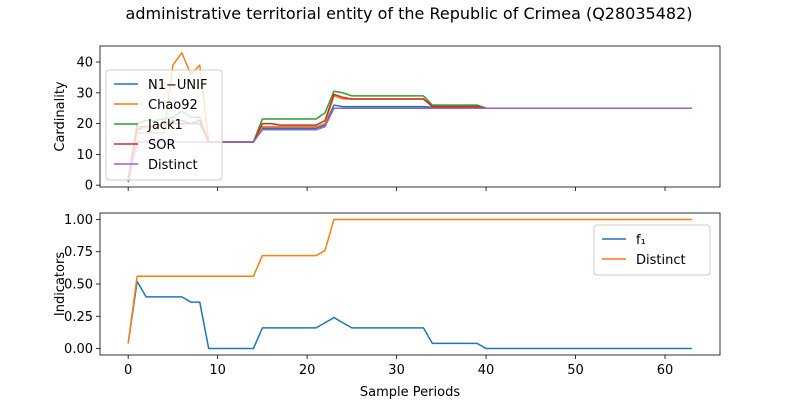  I want to click on y-tick-label-0-0: 0, so click(89, 186).